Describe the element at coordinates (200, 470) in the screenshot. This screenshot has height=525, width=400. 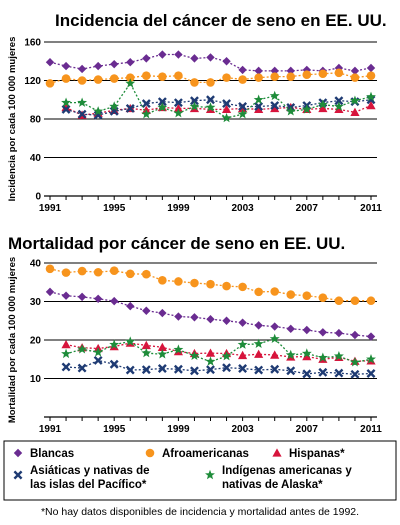
I see `legend-box` at that location.